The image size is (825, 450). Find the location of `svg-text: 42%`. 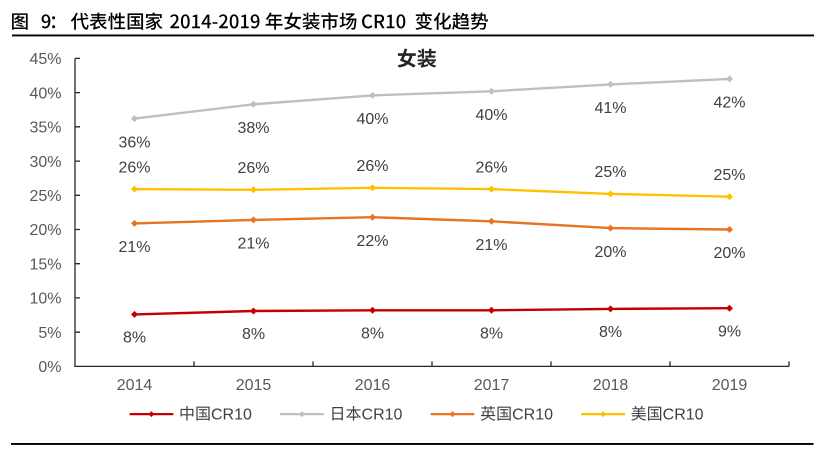

svg-text: 42% is located at coordinates (729, 103).